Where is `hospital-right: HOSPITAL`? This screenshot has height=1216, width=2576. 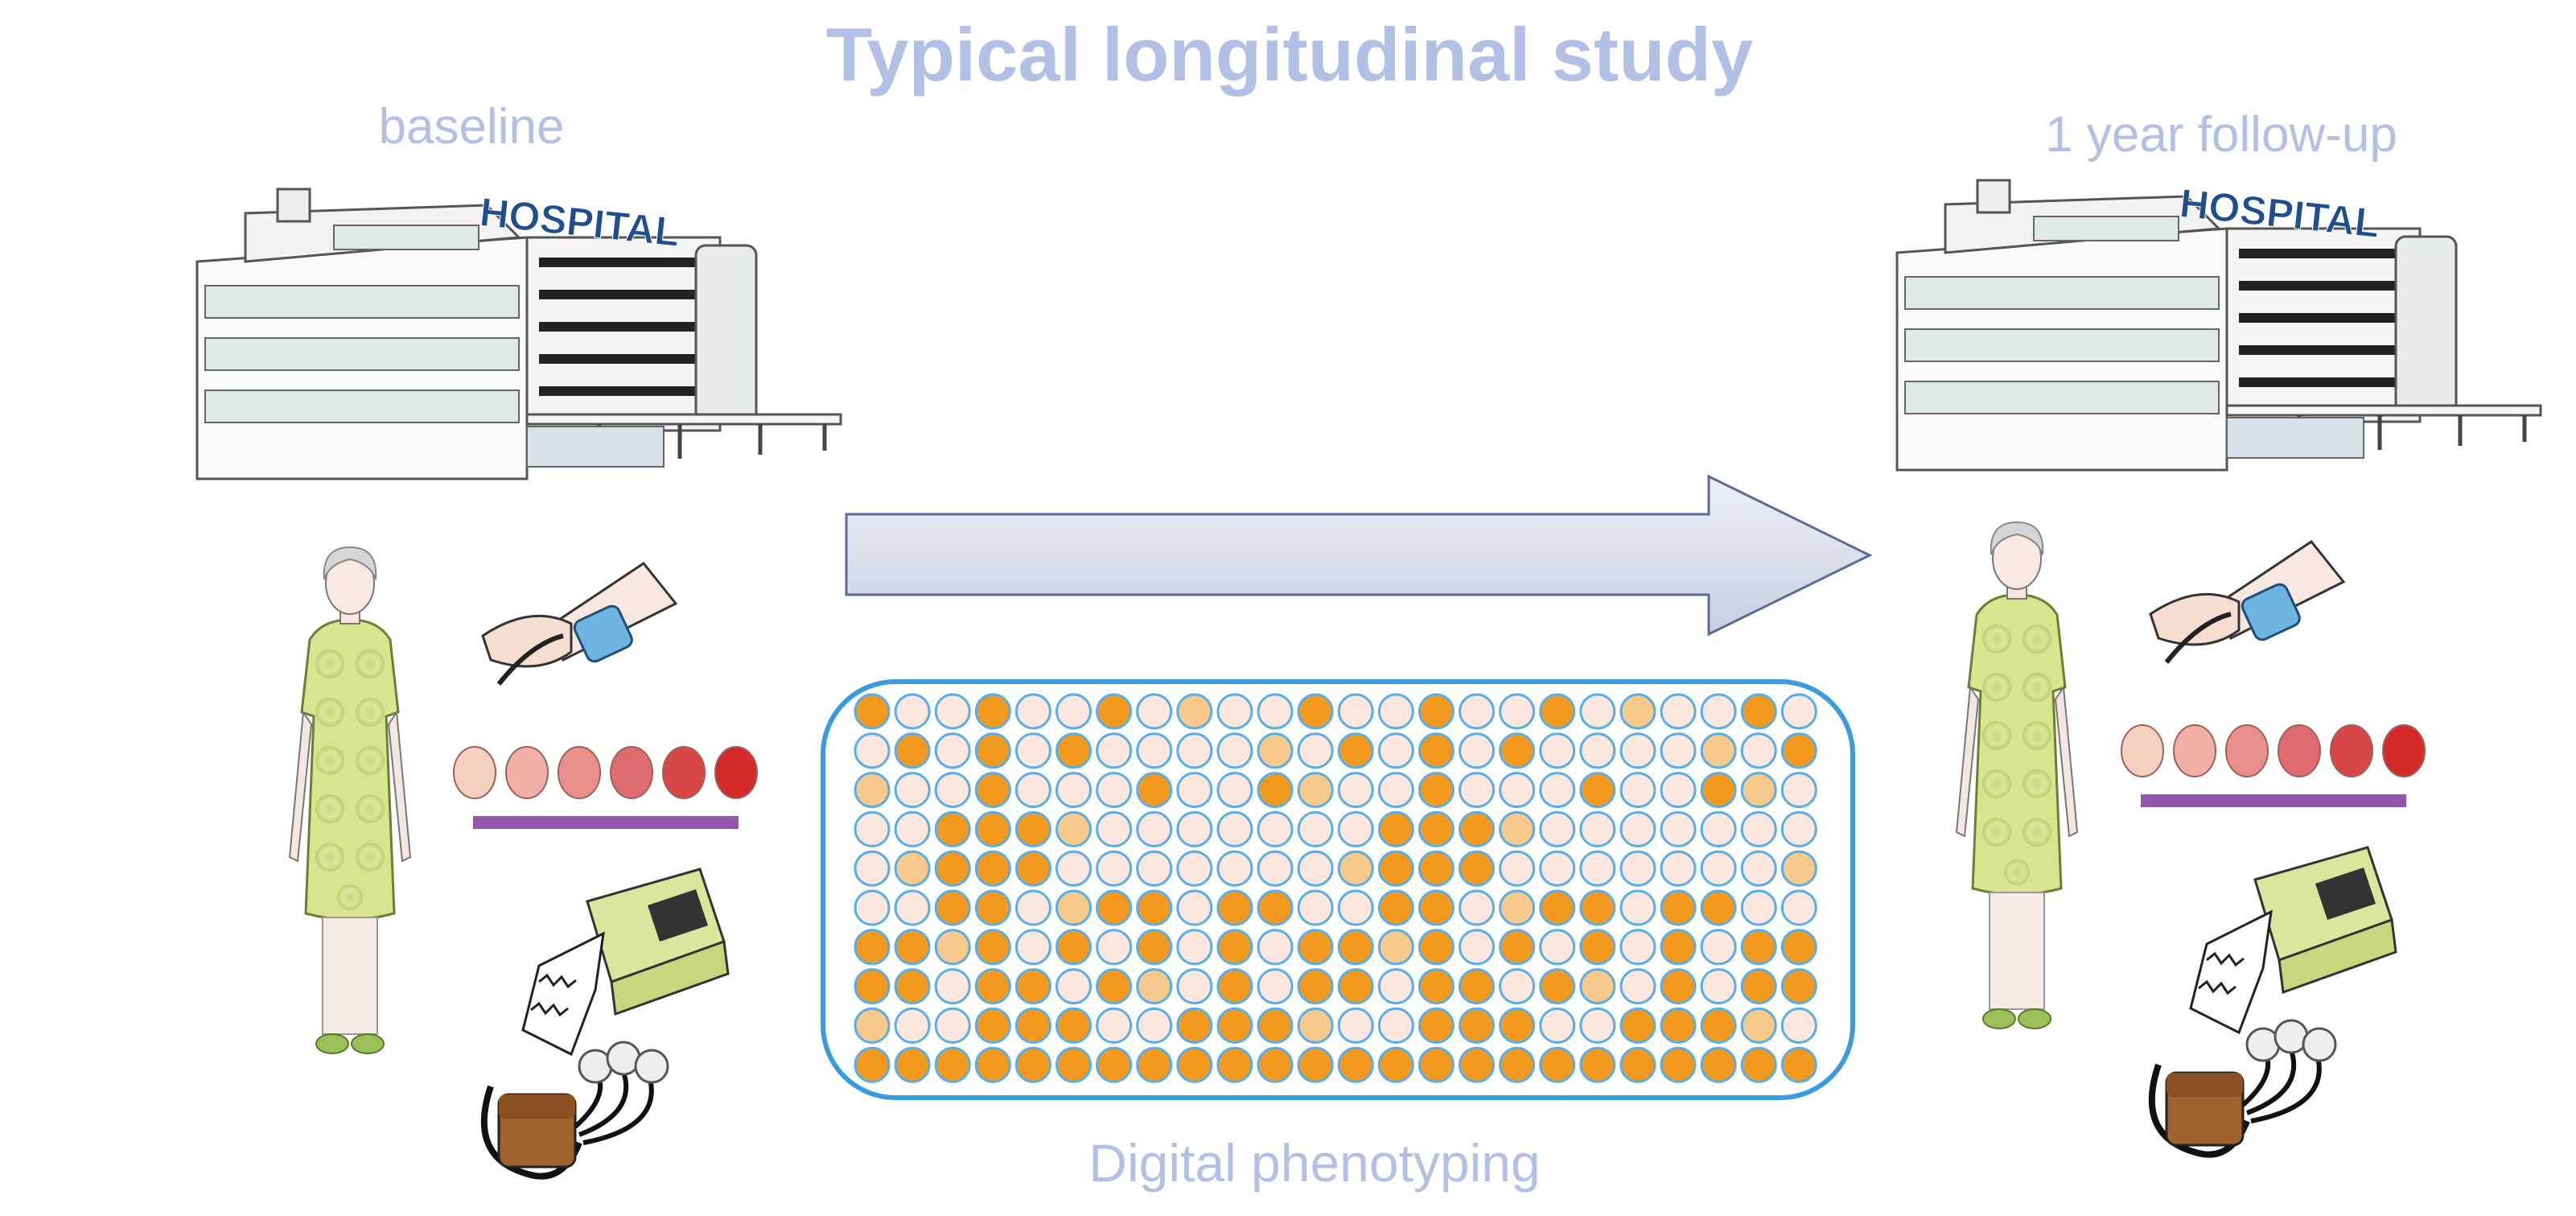
hospital-right: HOSPITAL is located at coordinates (2219, 325).